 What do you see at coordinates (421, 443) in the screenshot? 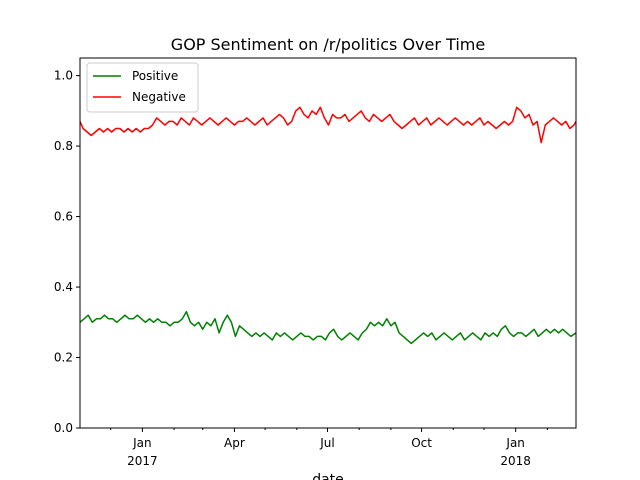
I see `x-tick-label: Oct` at bounding box center [421, 443].